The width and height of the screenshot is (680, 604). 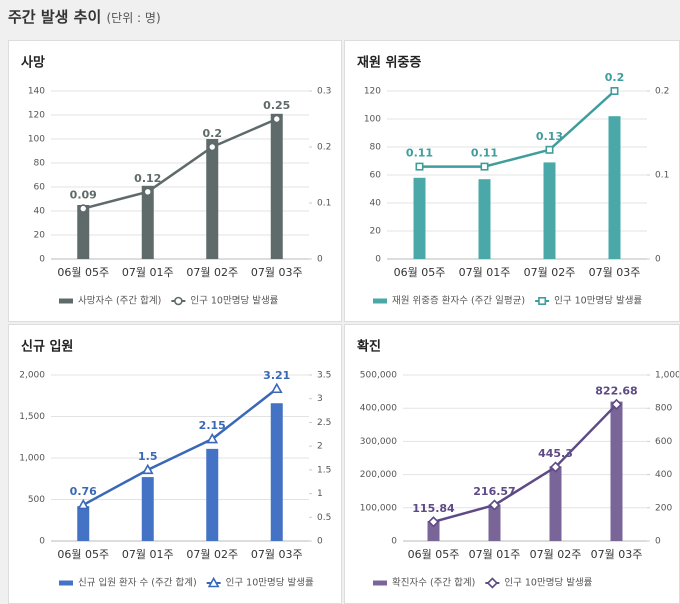 I want to click on legend-label: 신규 입원 환자 수 (주간 합계), so click(x=137, y=583).